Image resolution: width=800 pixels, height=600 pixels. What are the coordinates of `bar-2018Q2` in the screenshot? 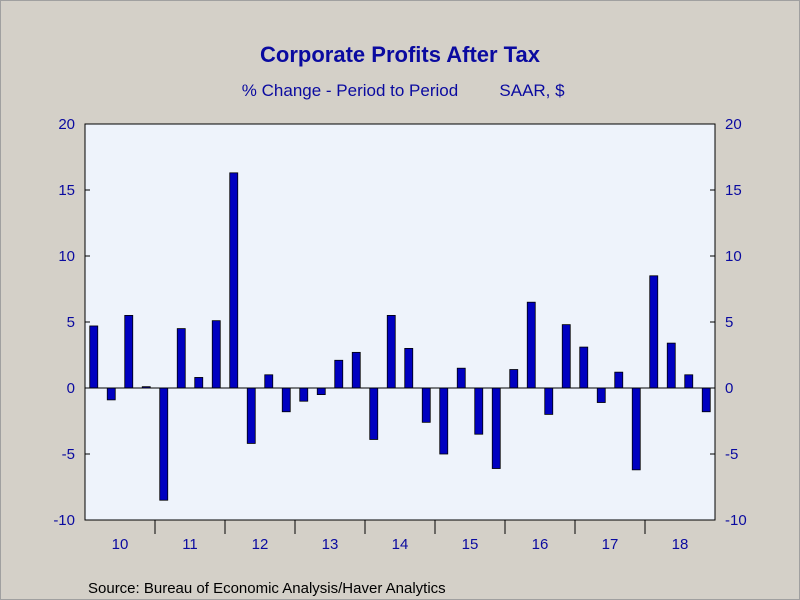 It's located at (671, 365).